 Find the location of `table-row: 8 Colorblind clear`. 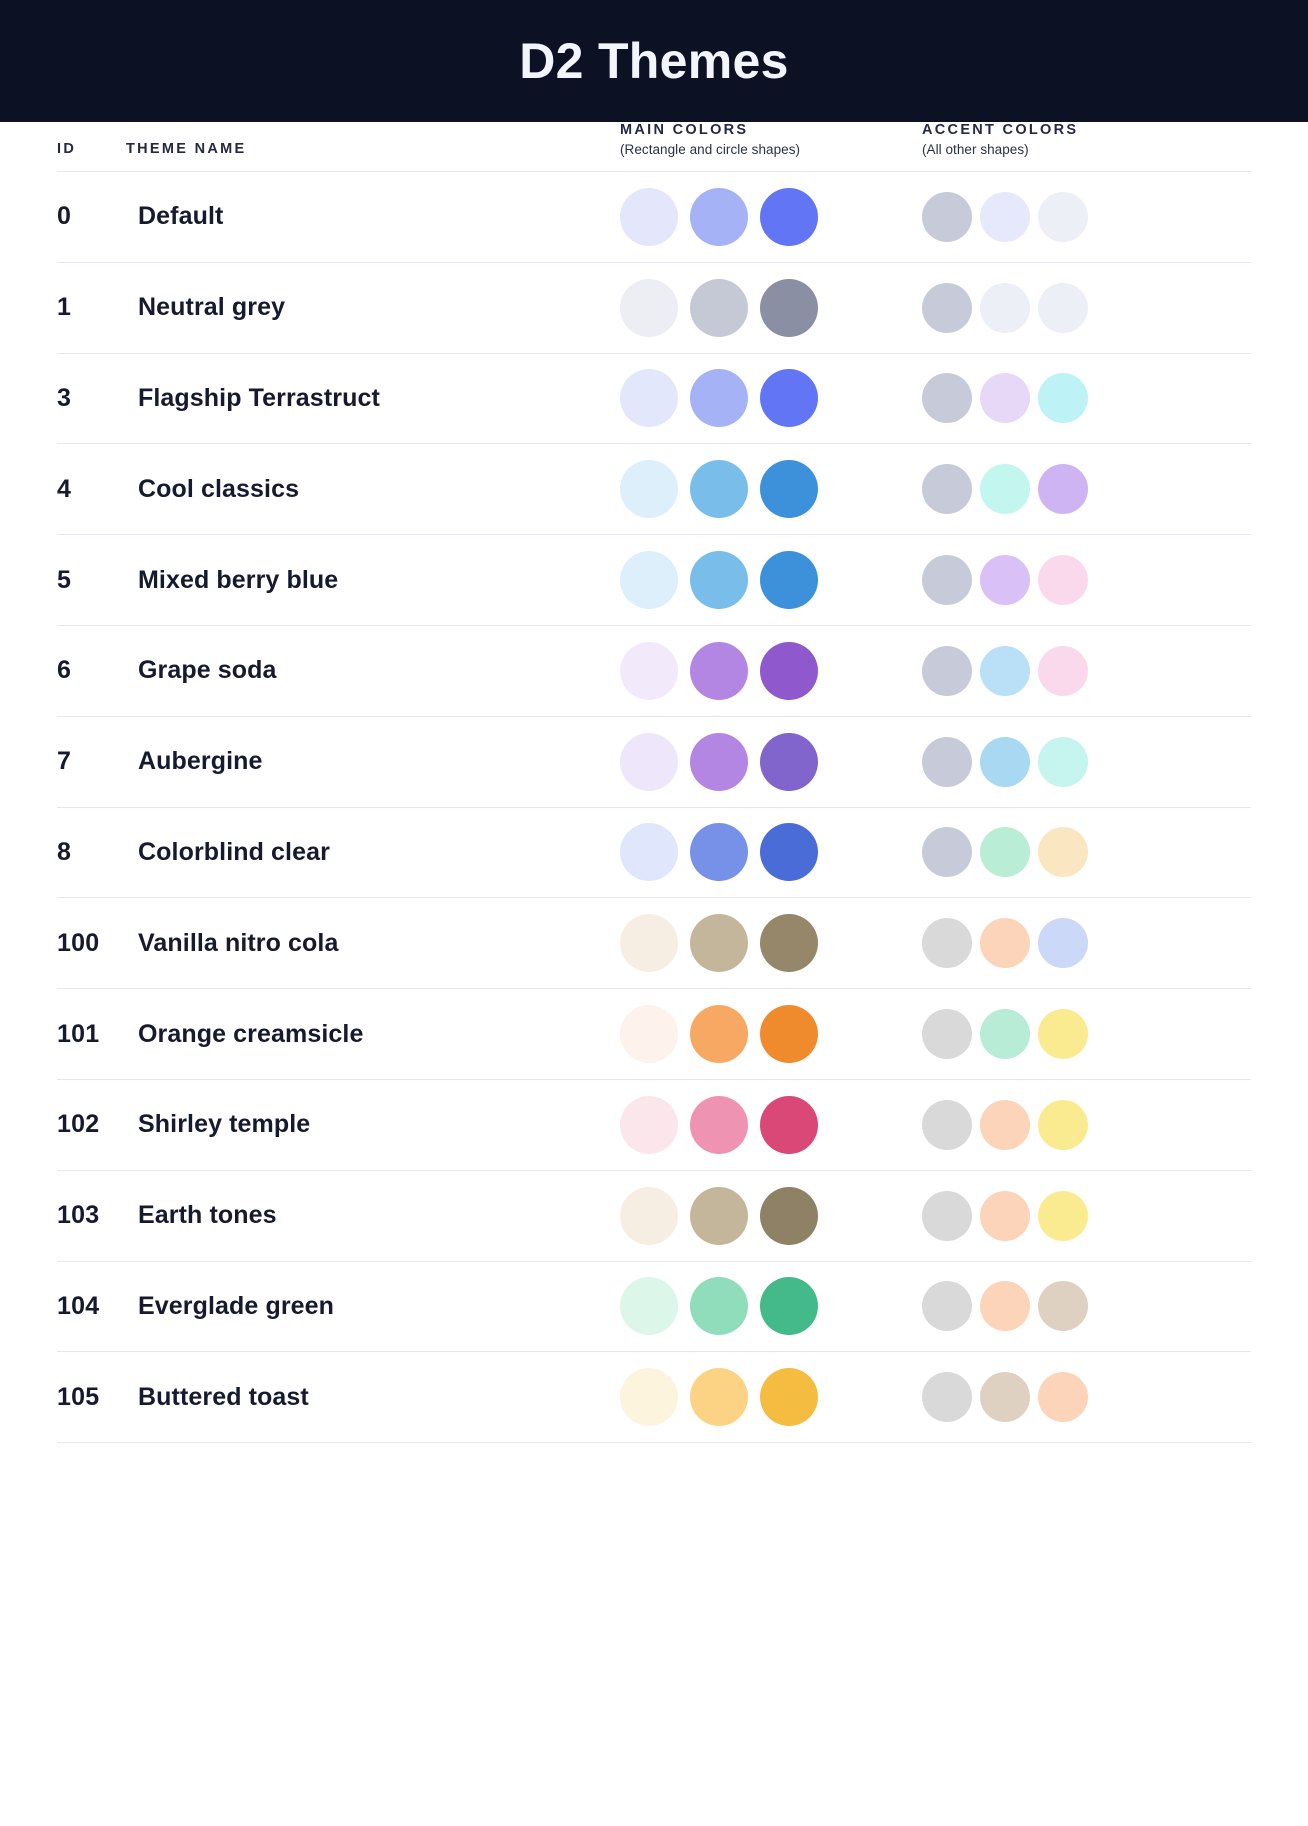

table-row: 8 Colorblind clear is located at coordinates (654, 853).